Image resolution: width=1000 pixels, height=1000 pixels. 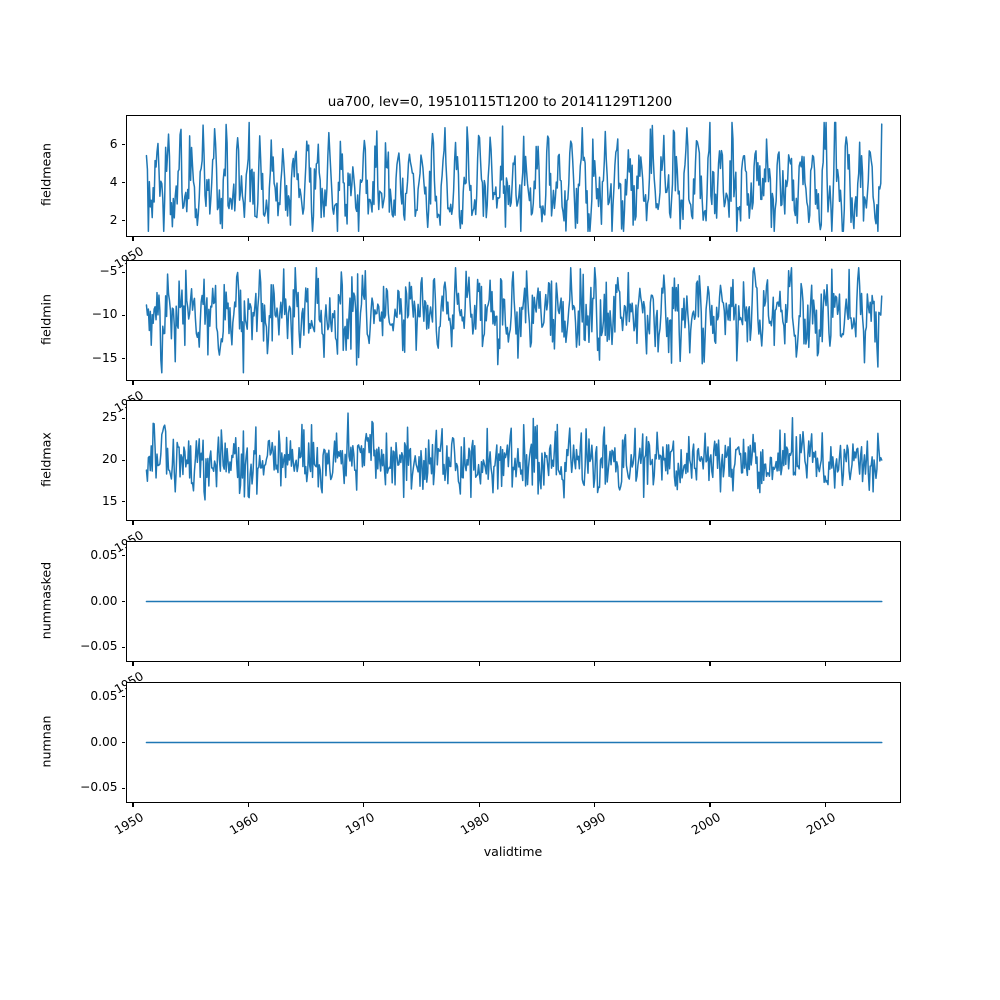 I want to click on subplot-numnan, so click(x=513, y=742).